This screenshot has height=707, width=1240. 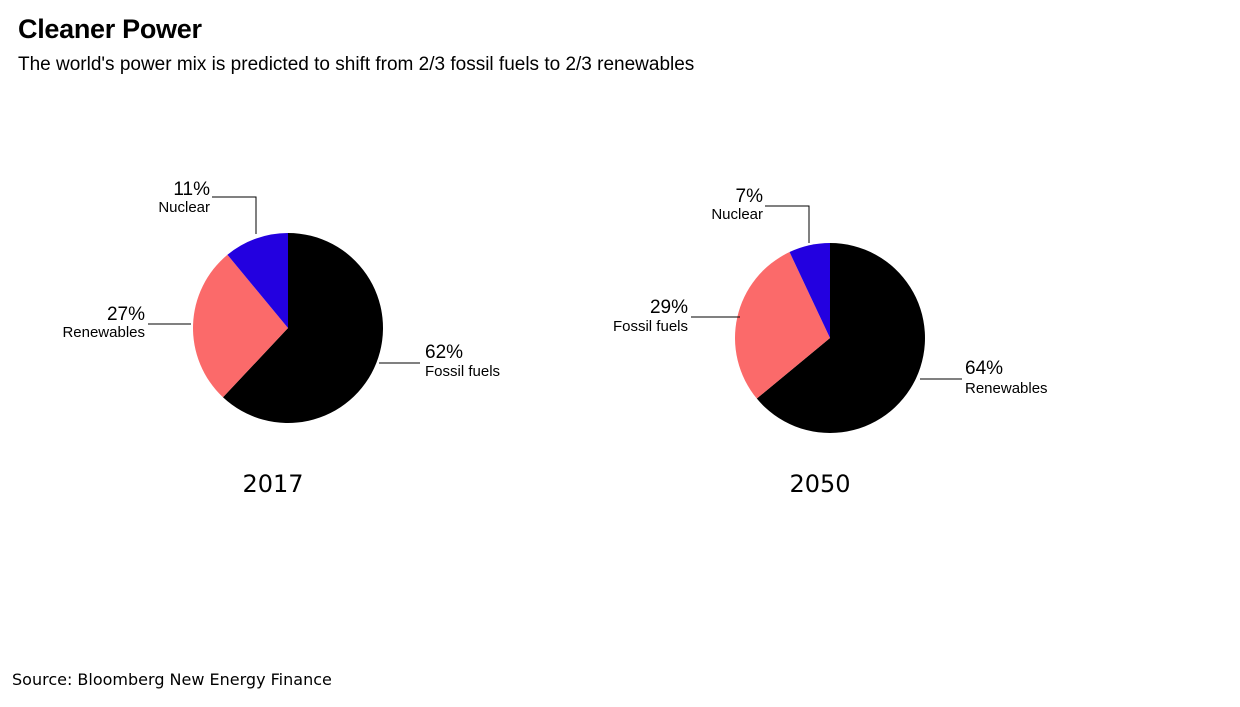 I want to click on pie-slice-renewables-2050, so click(x=840, y=338).